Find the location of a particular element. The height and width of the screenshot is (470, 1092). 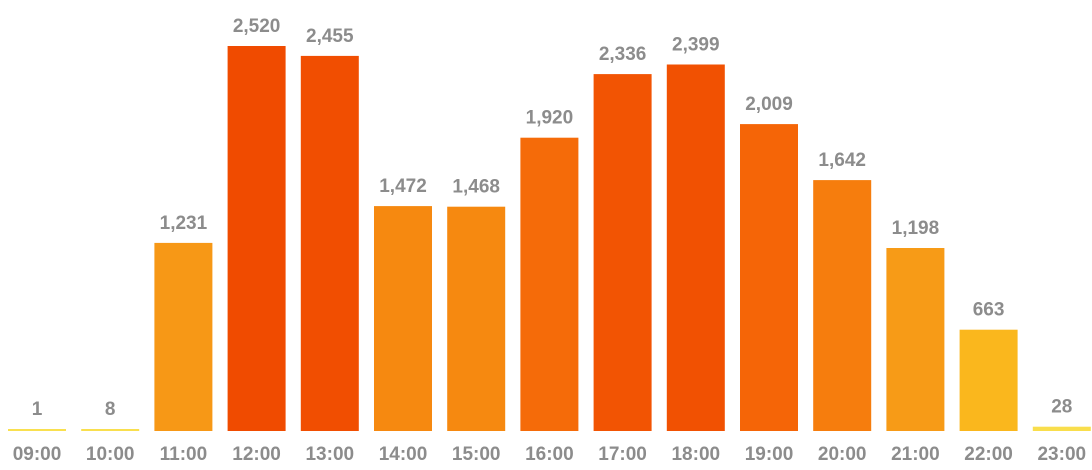

x-tick-1200: 12:00 is located at coordinates (256, 454).